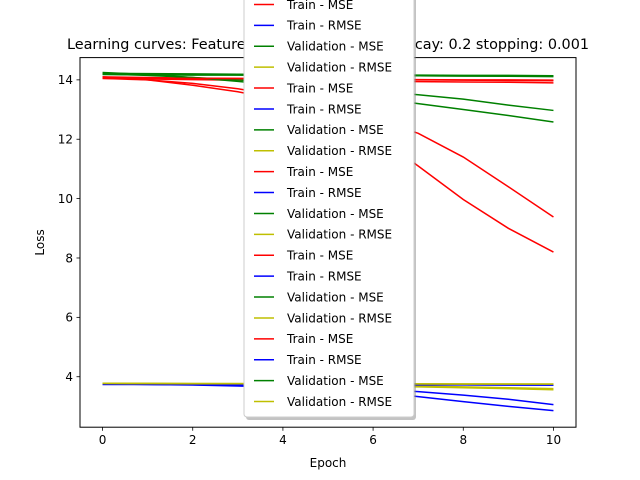 This screenshot has height=480, width=640. I want to click on x-tick-label-1: 2, so click(193, 440).